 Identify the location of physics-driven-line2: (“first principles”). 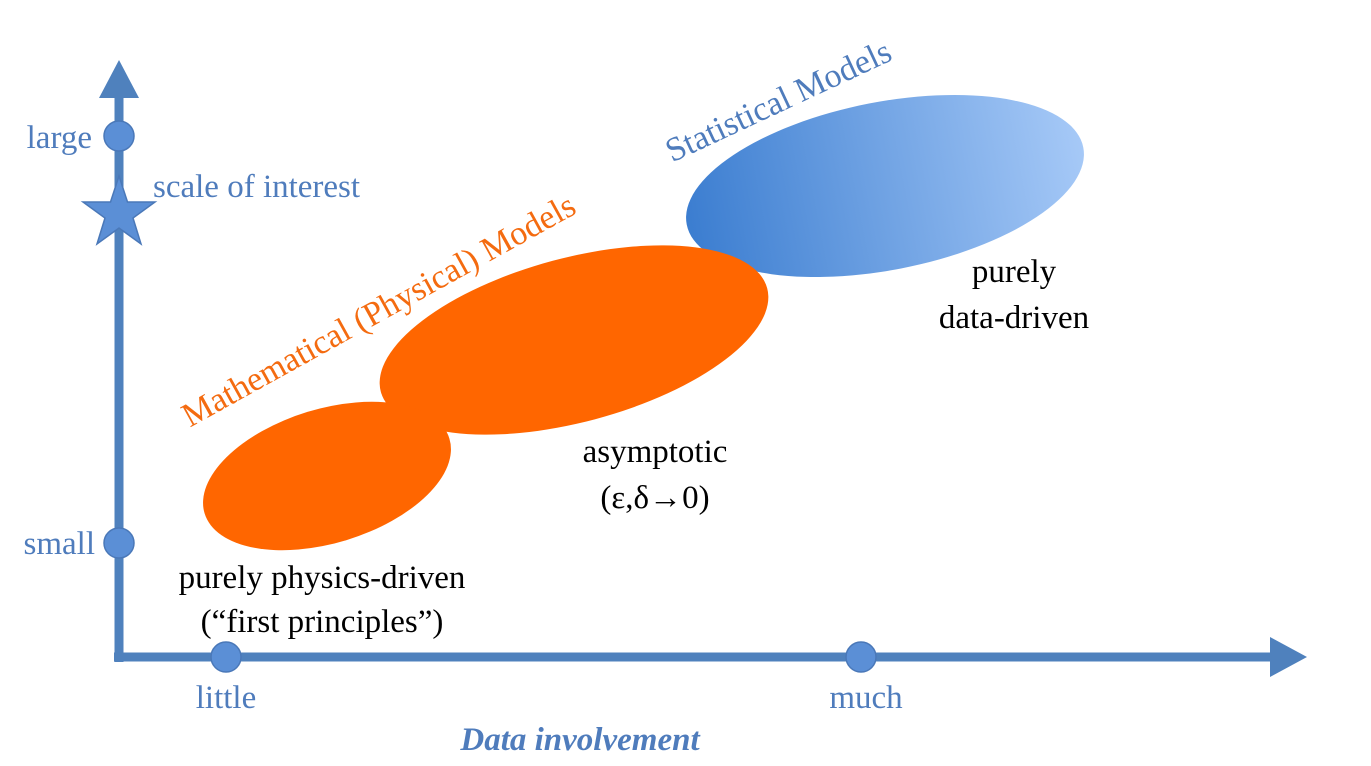
(322, 622).